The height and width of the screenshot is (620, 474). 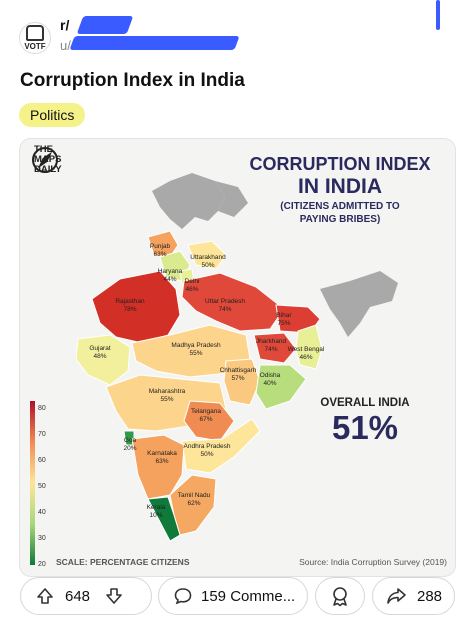 I want to click on state-chhattisgarh, so click(x=242, y=382).